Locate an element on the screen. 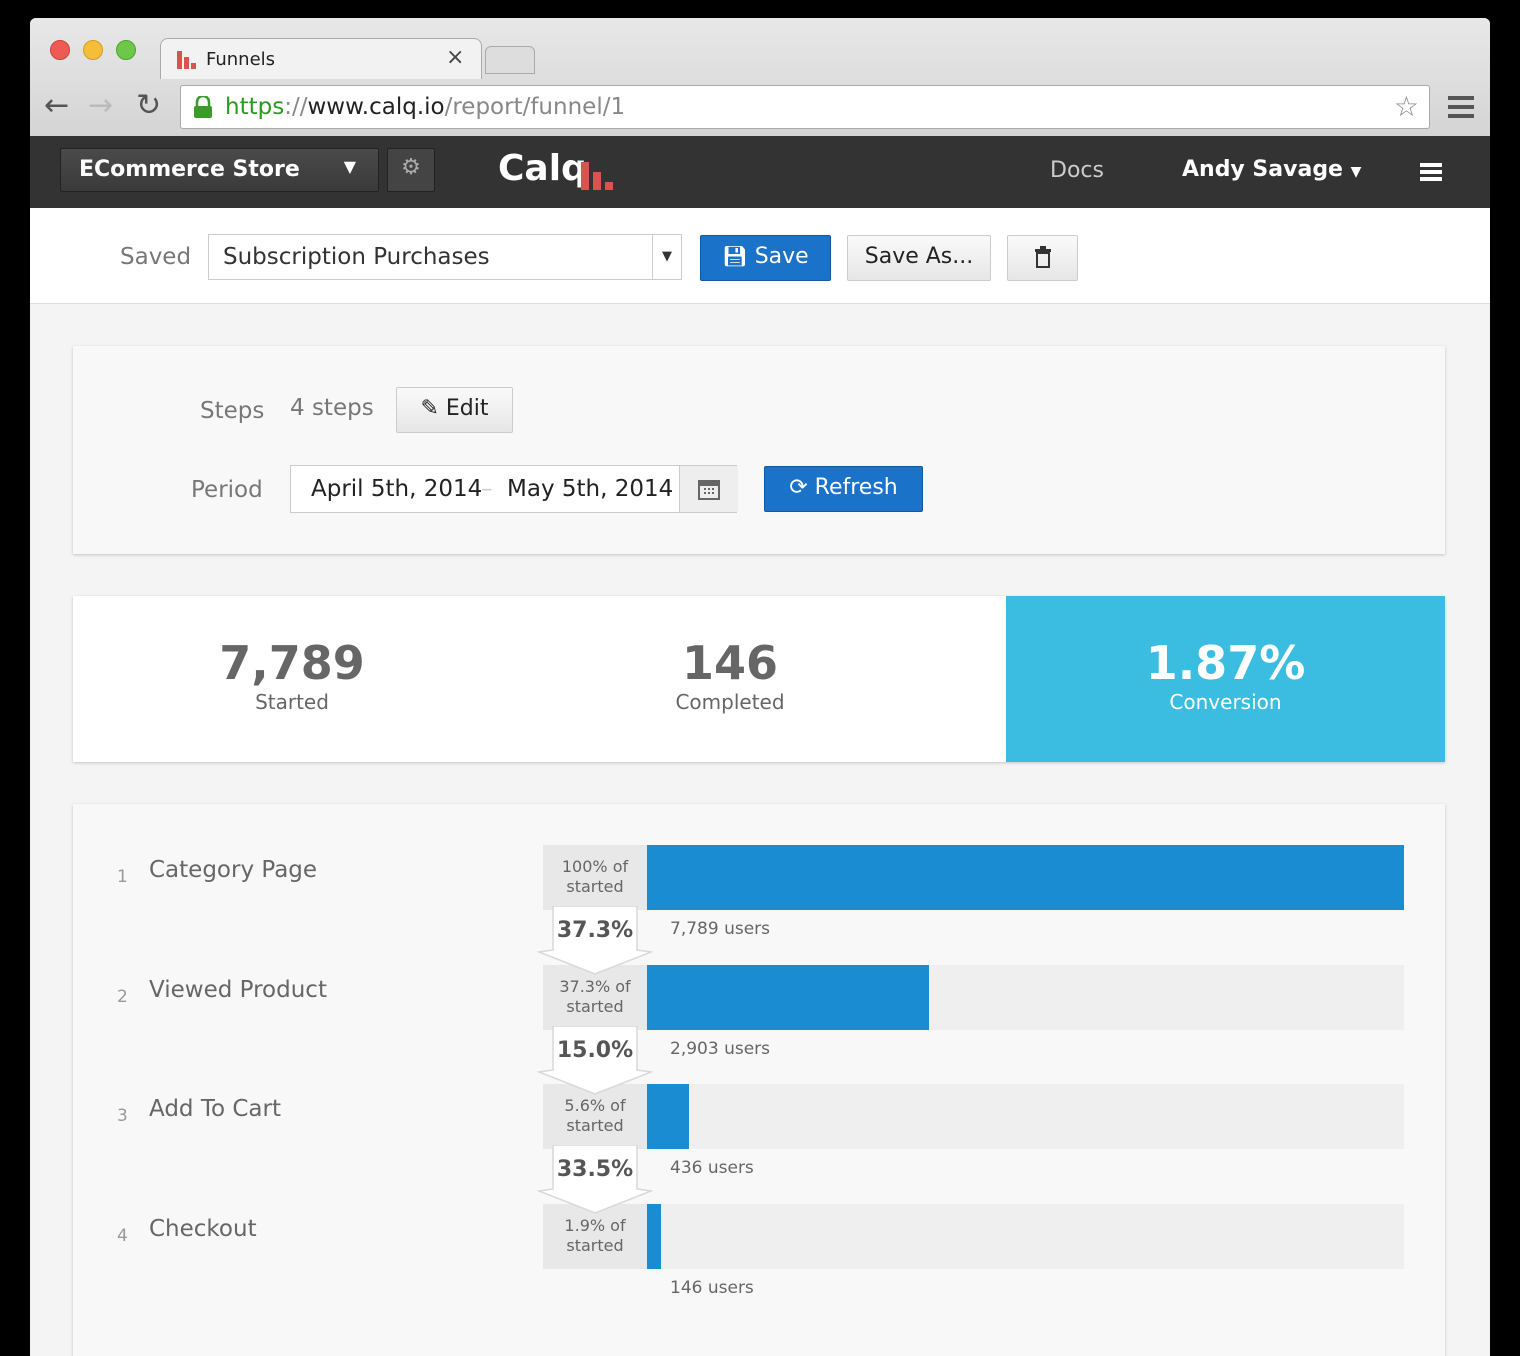 This screenshot has height=1356, width=1520. reload-button: ↻ is located at coordinates (149, 105).